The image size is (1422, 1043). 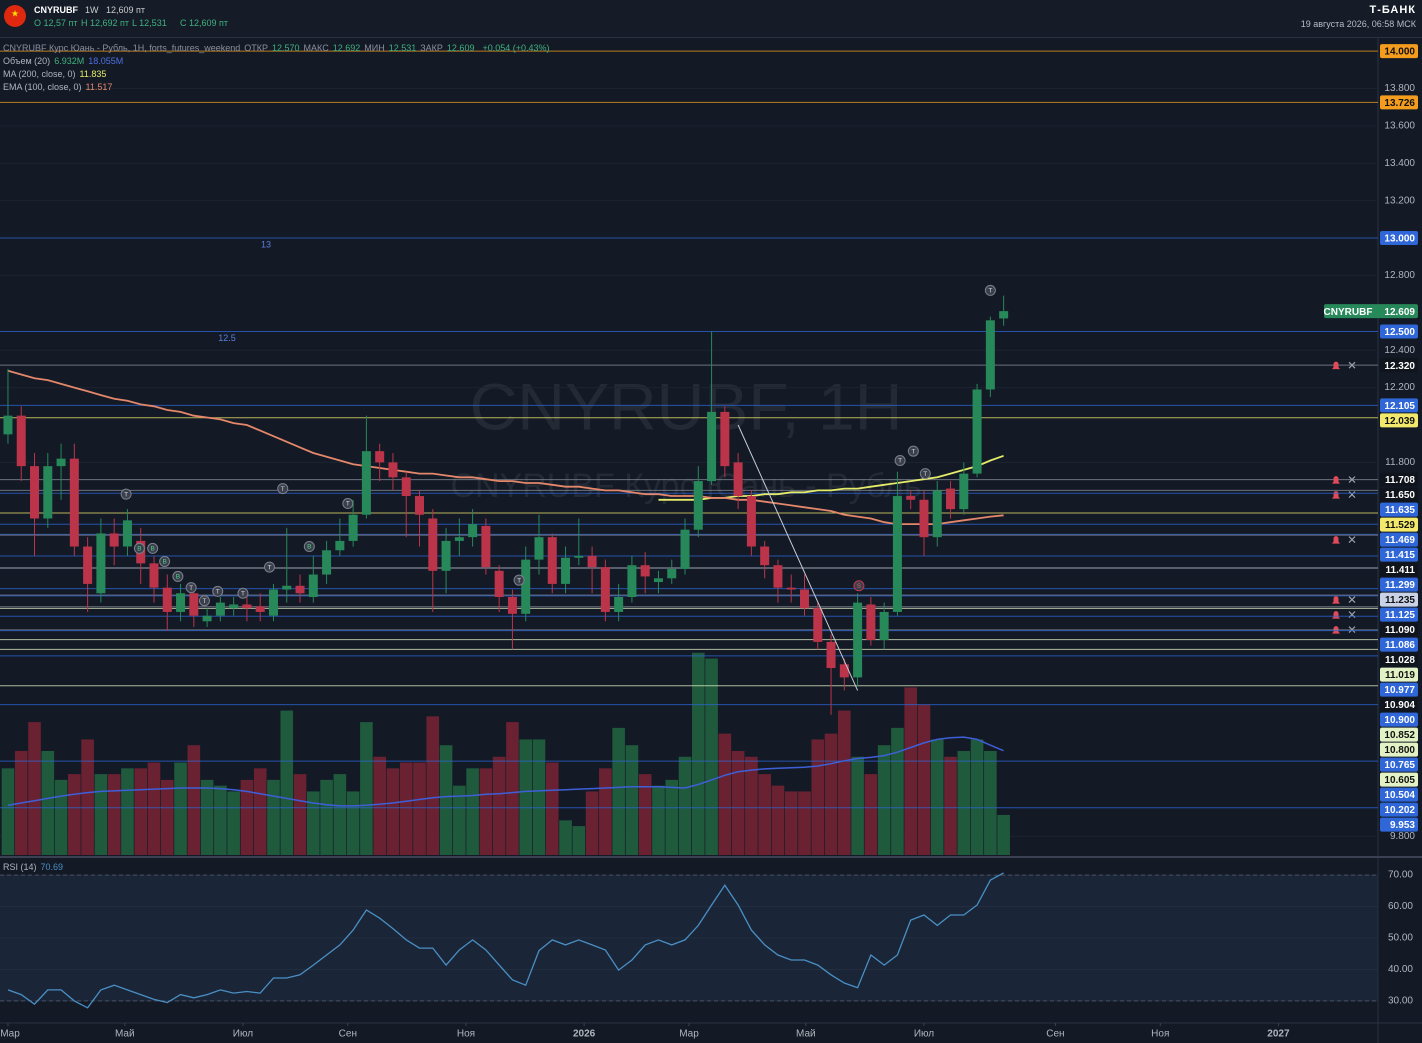 What do you see at coordinates (1399, 750) in the screenshot?
I see `level-label: 10.800` at bounding box center [1399, 750].